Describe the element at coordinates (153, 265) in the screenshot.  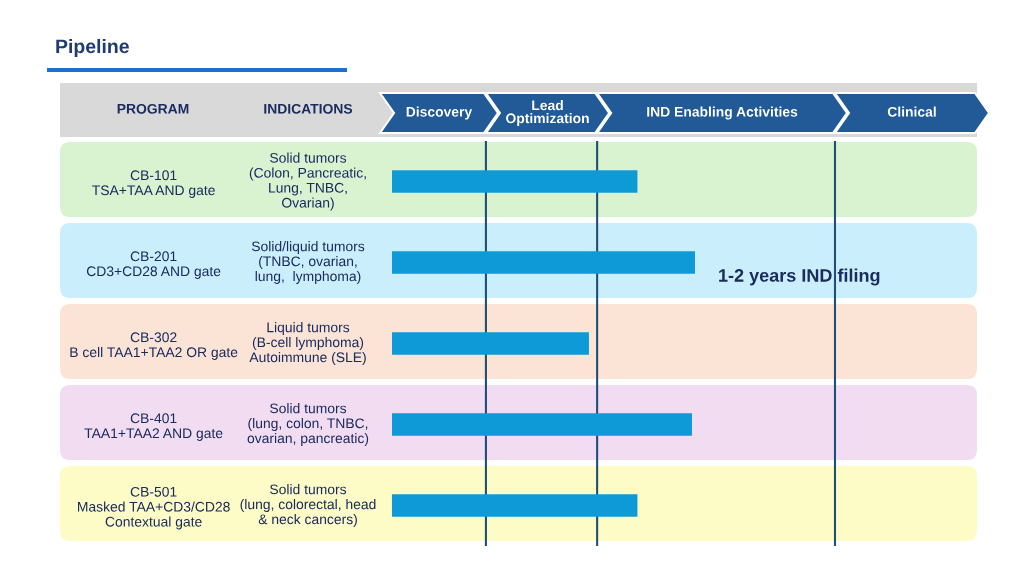
I see `y-tick-label: CB-201 CD3+CD28 AND gate` at that location.